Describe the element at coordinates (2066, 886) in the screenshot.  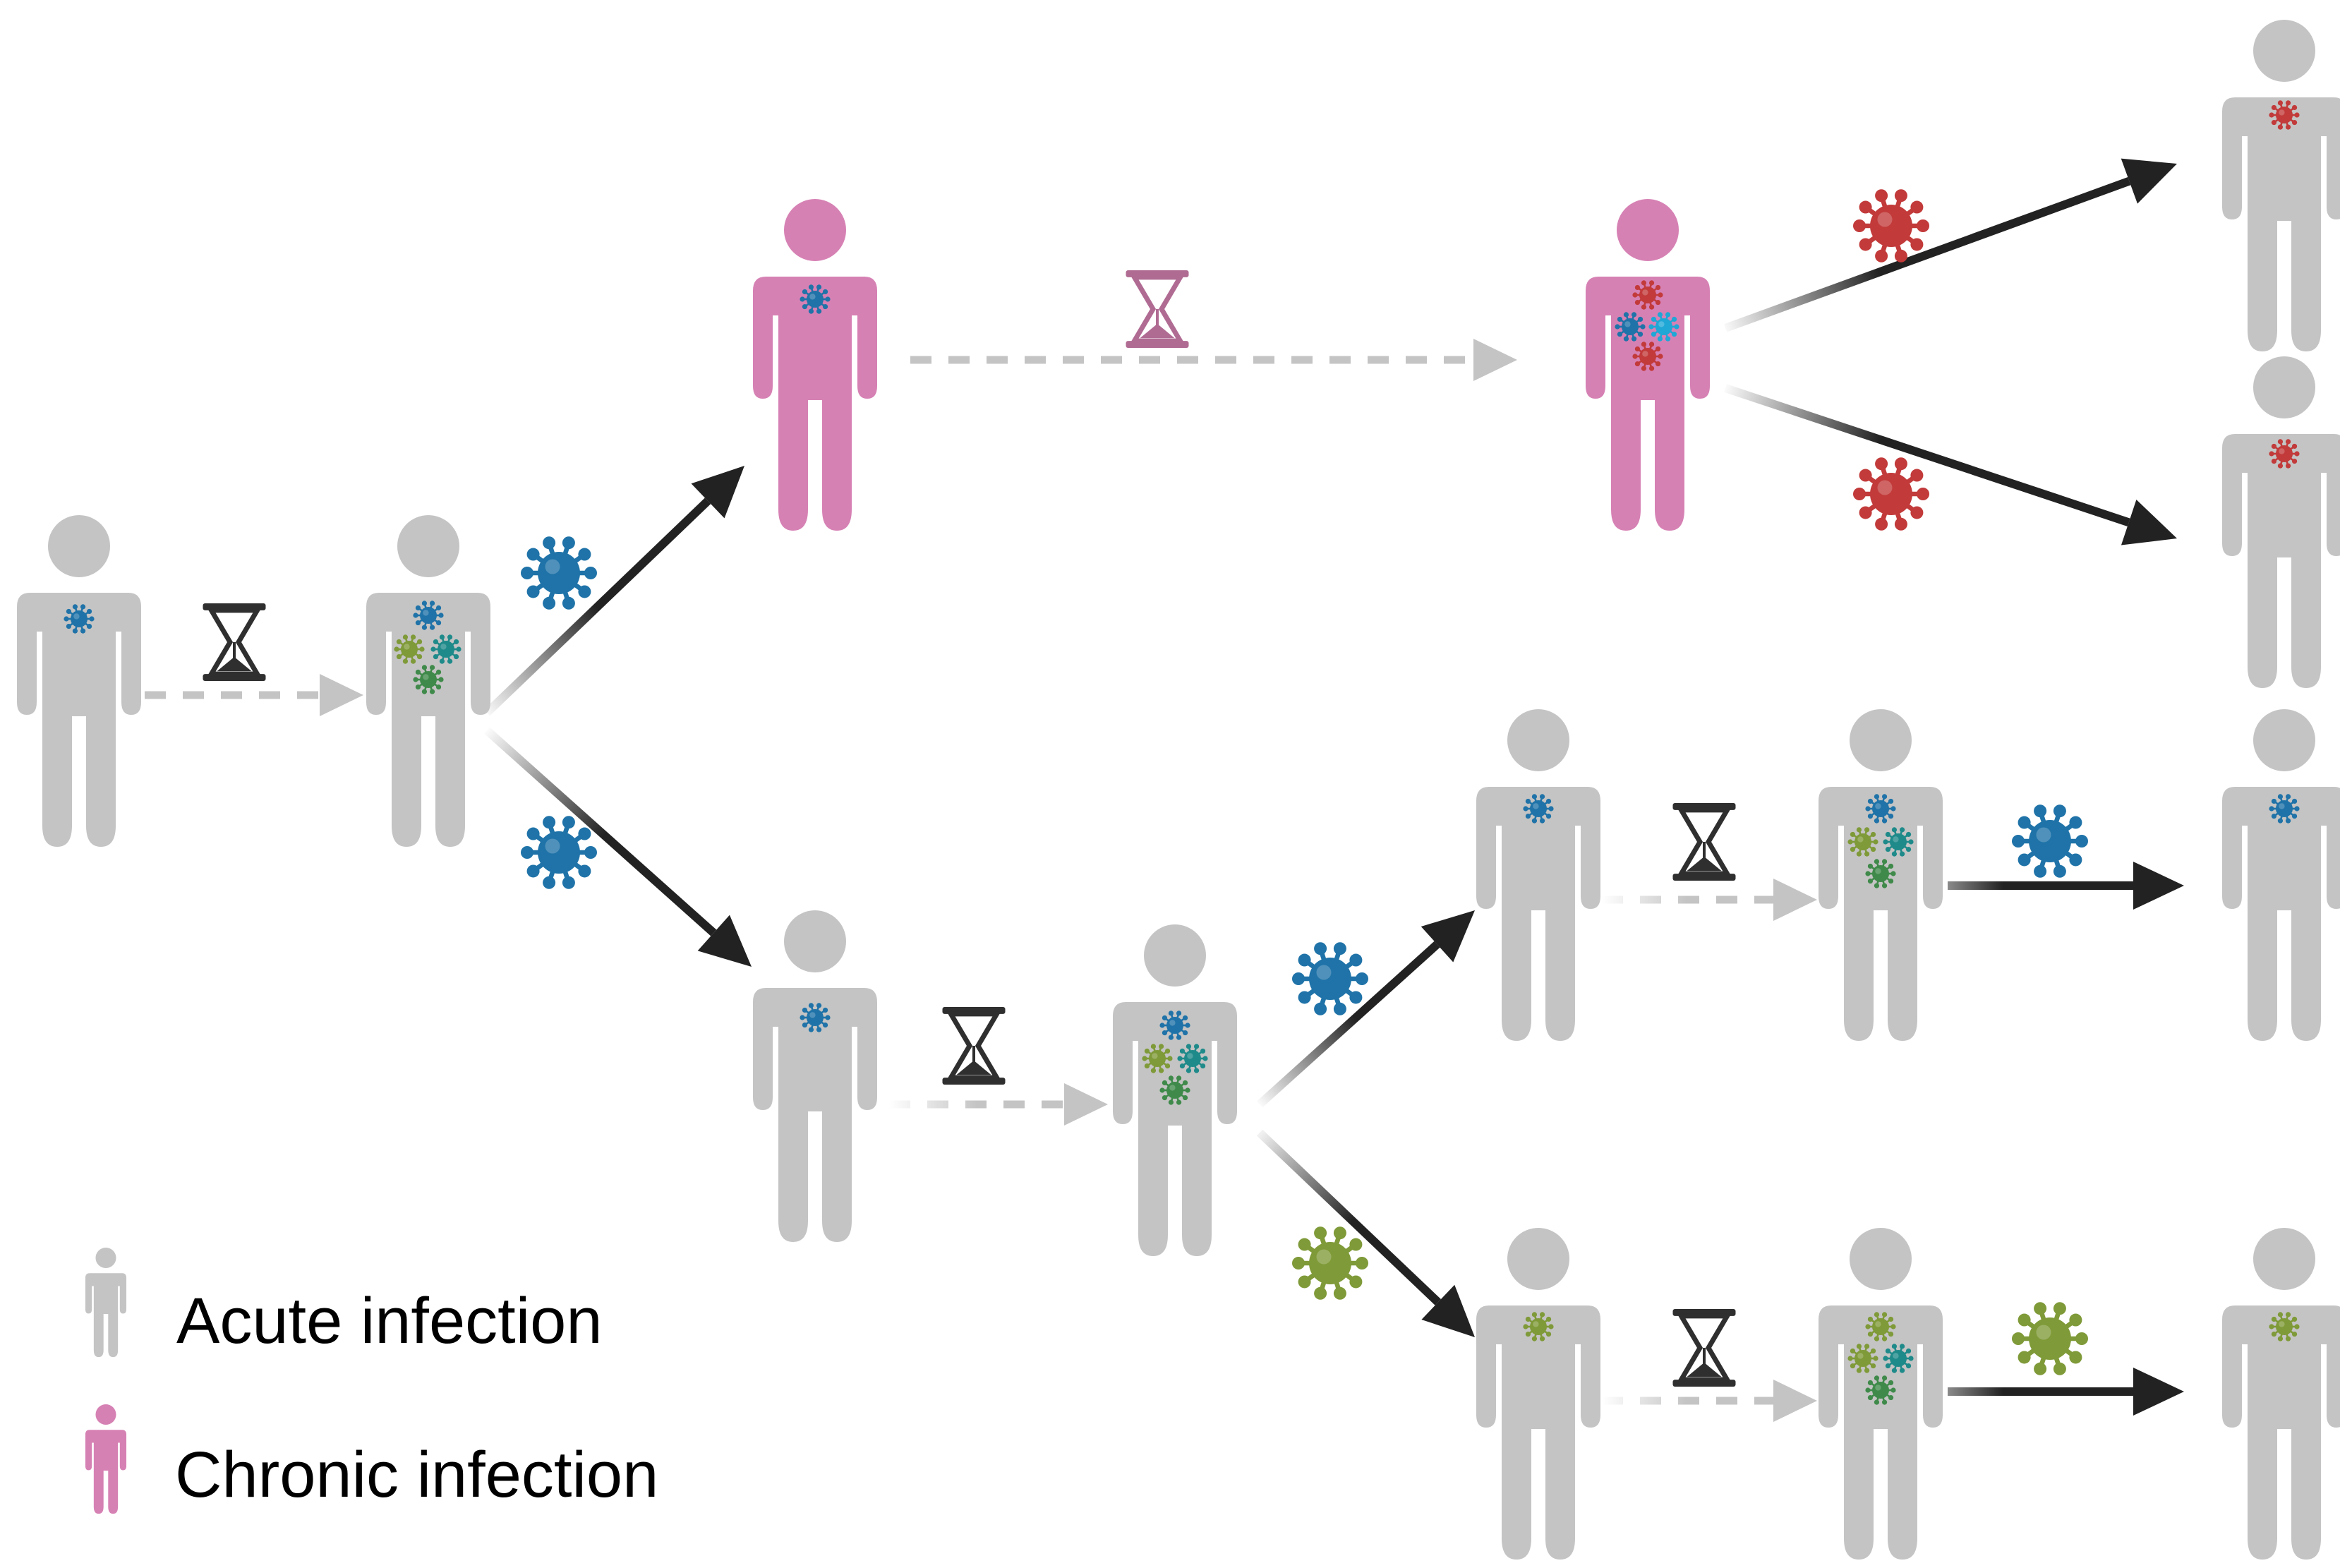
I see `arrow-blue-right` at that location.